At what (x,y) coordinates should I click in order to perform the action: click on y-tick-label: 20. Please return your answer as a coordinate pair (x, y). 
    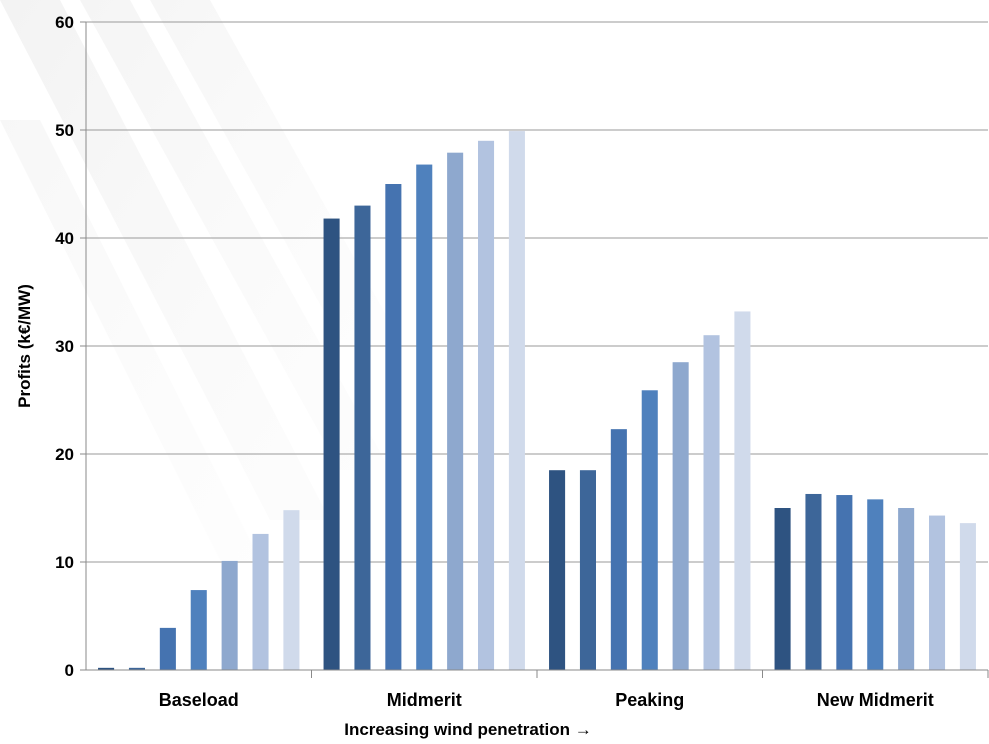
    Looking at the image, I should click on (64, 454).